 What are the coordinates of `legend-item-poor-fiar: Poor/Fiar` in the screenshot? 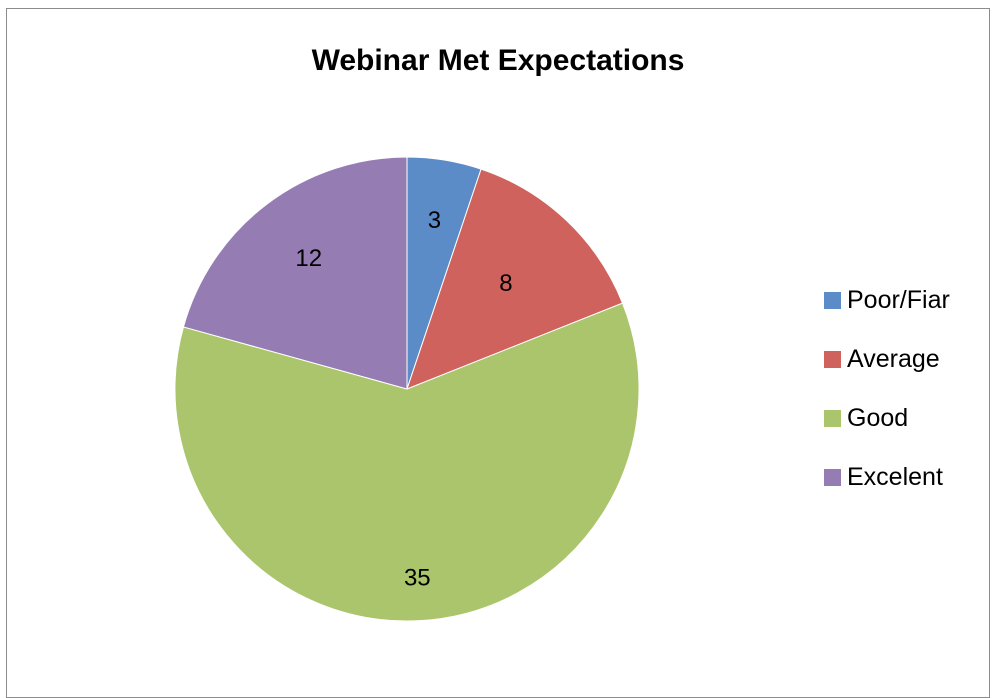 It's located at (887, 300).